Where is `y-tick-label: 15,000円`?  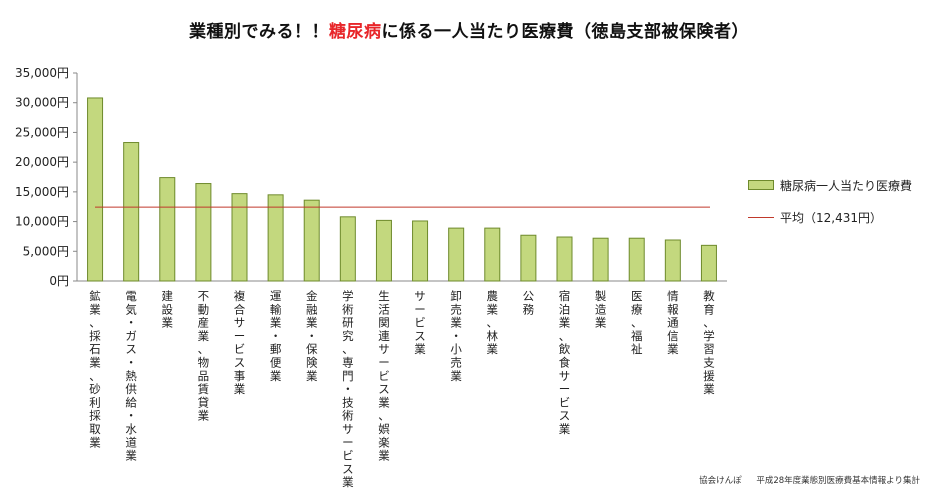
y-tick-label: 15,000円 is located at coordinates (42, 192).